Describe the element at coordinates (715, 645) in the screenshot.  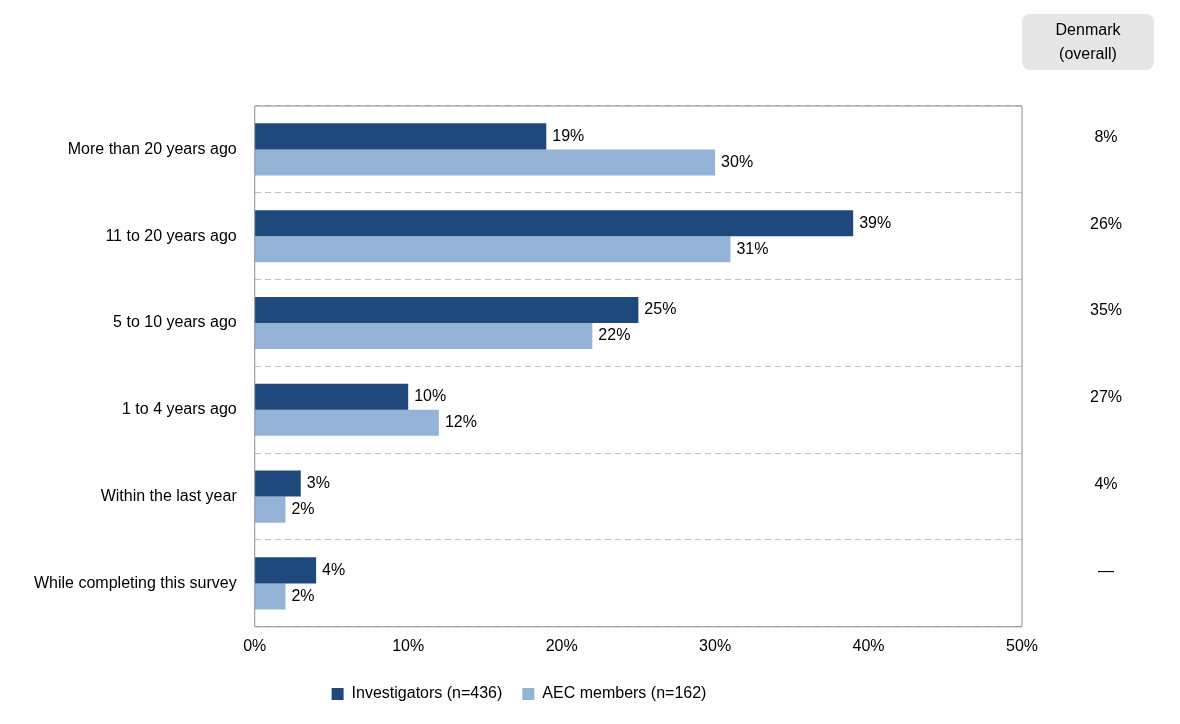
I see `x-tick-label: 30%` at that location.